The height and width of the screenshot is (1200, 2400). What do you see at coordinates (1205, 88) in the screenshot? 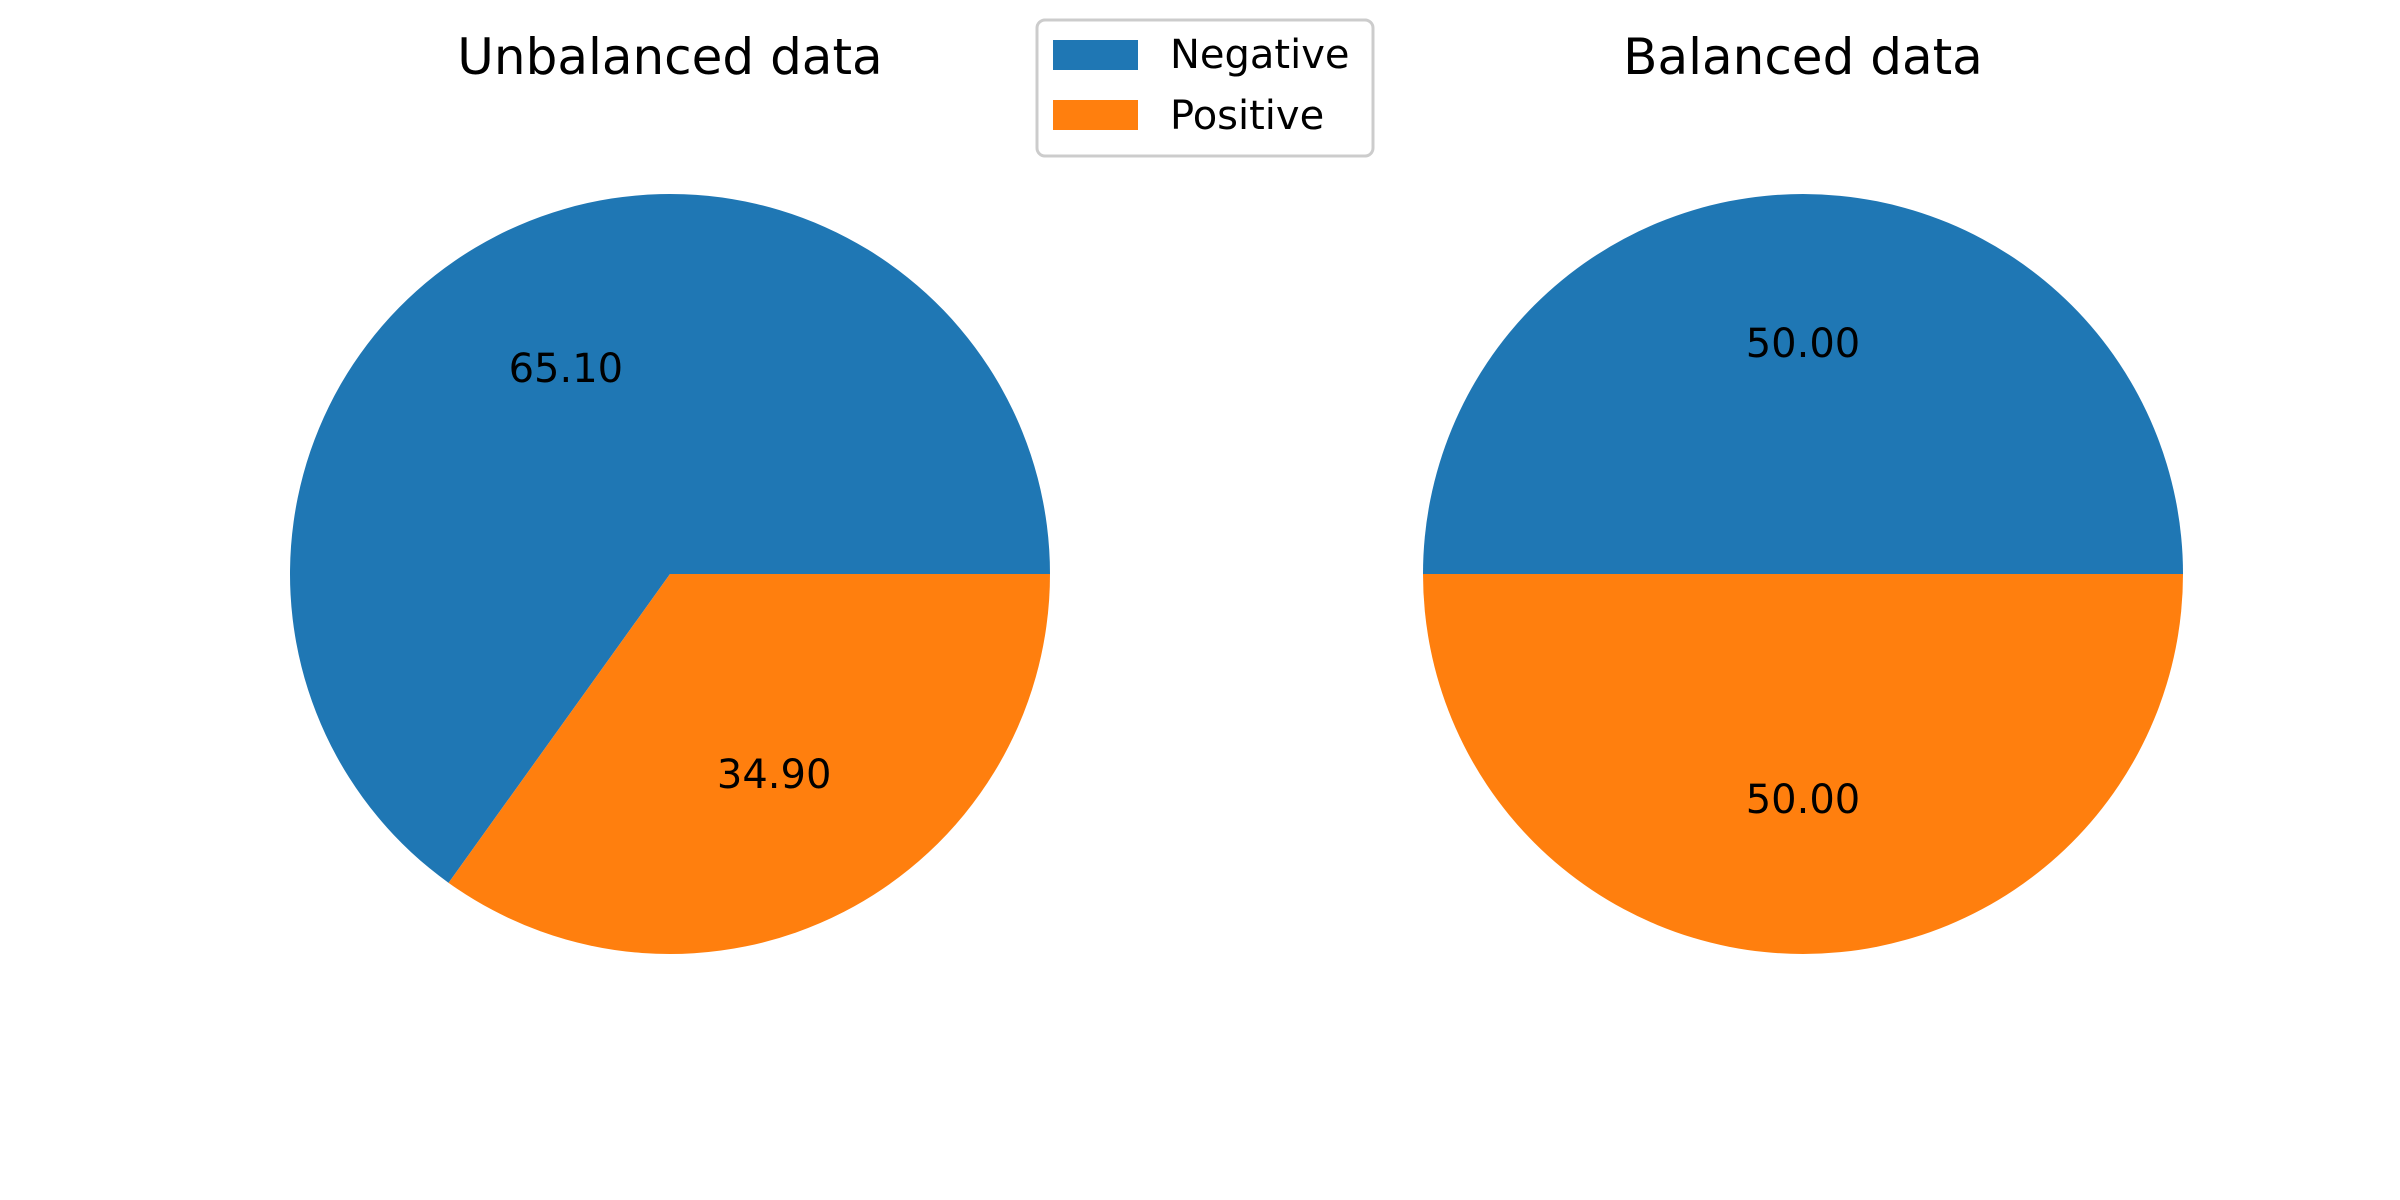
I see `legend: Negative Positive` at bounding box center [1205, 88].